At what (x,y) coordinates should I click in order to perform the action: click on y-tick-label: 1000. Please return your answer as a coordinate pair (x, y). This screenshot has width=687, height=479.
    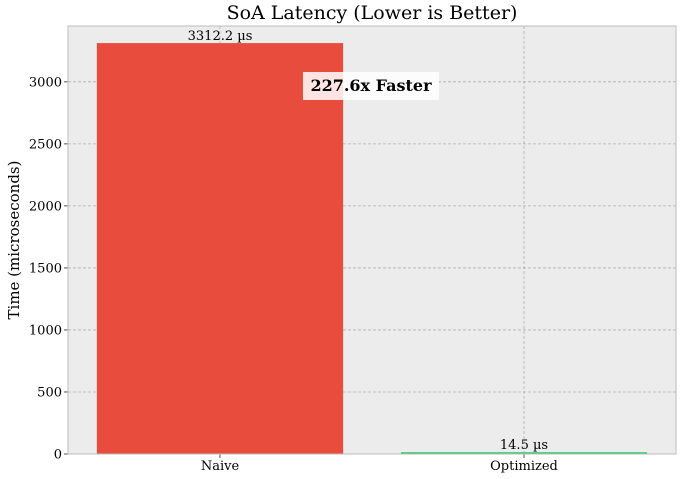
    Looking at the image, I should click on (45, 330).